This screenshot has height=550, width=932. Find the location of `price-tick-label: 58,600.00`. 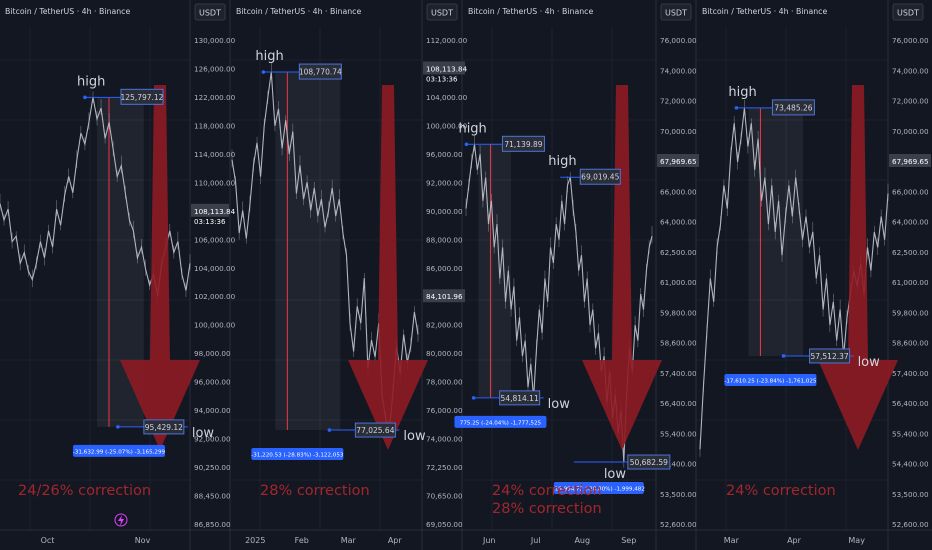

price-tick-label: 58,600.00 is located at coordinates (678, 343).